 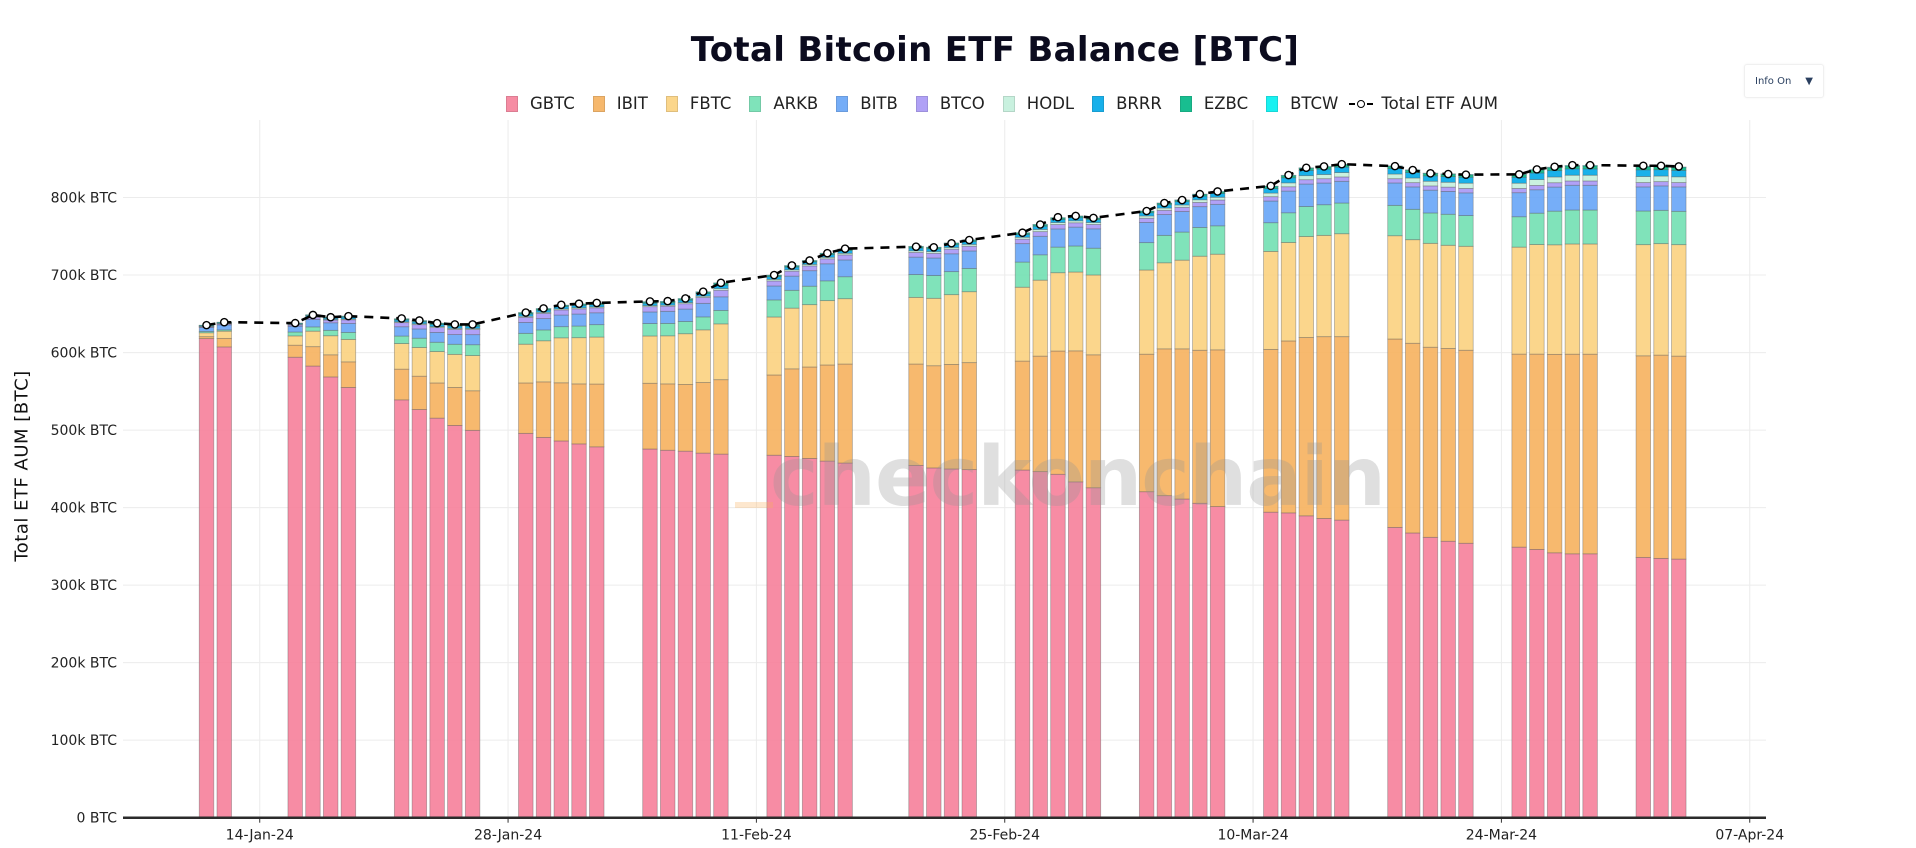 What do you see at coordinates (620, 103) in the screenshot?
I see `legend-item-ibit: IBIT` at bounding box center [620, 103].